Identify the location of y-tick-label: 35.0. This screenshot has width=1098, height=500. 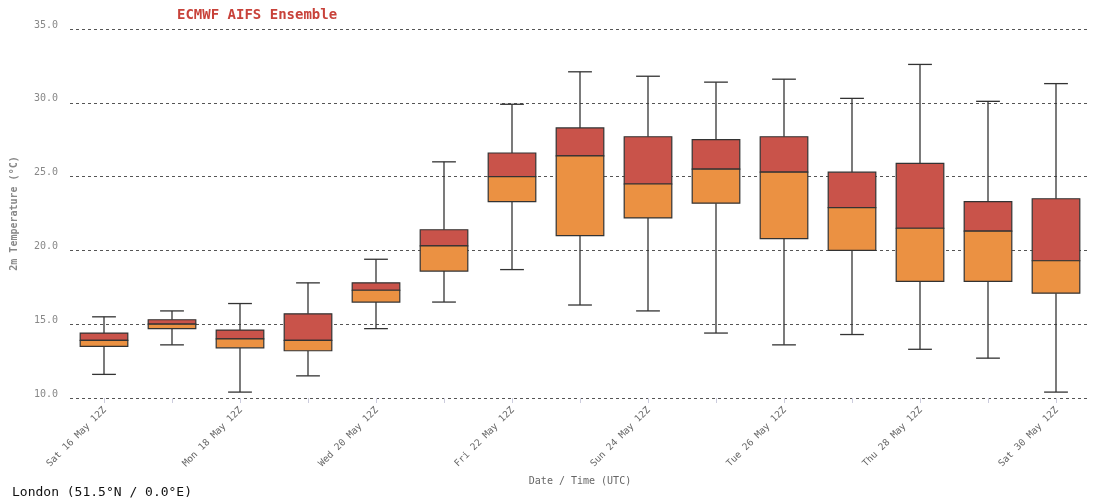
(45, 24).